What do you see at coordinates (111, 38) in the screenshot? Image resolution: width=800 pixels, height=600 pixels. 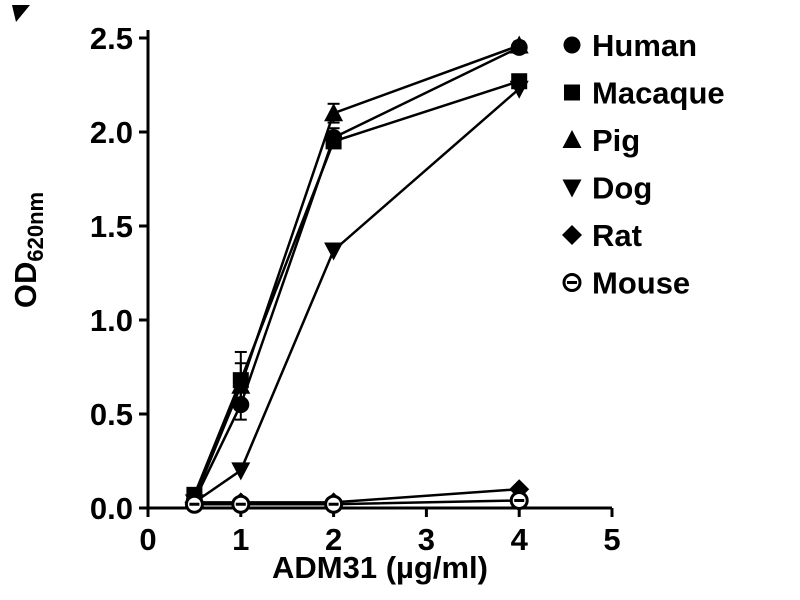 I see `y-tick-label: 2.5` at bounding box center [111, 38].